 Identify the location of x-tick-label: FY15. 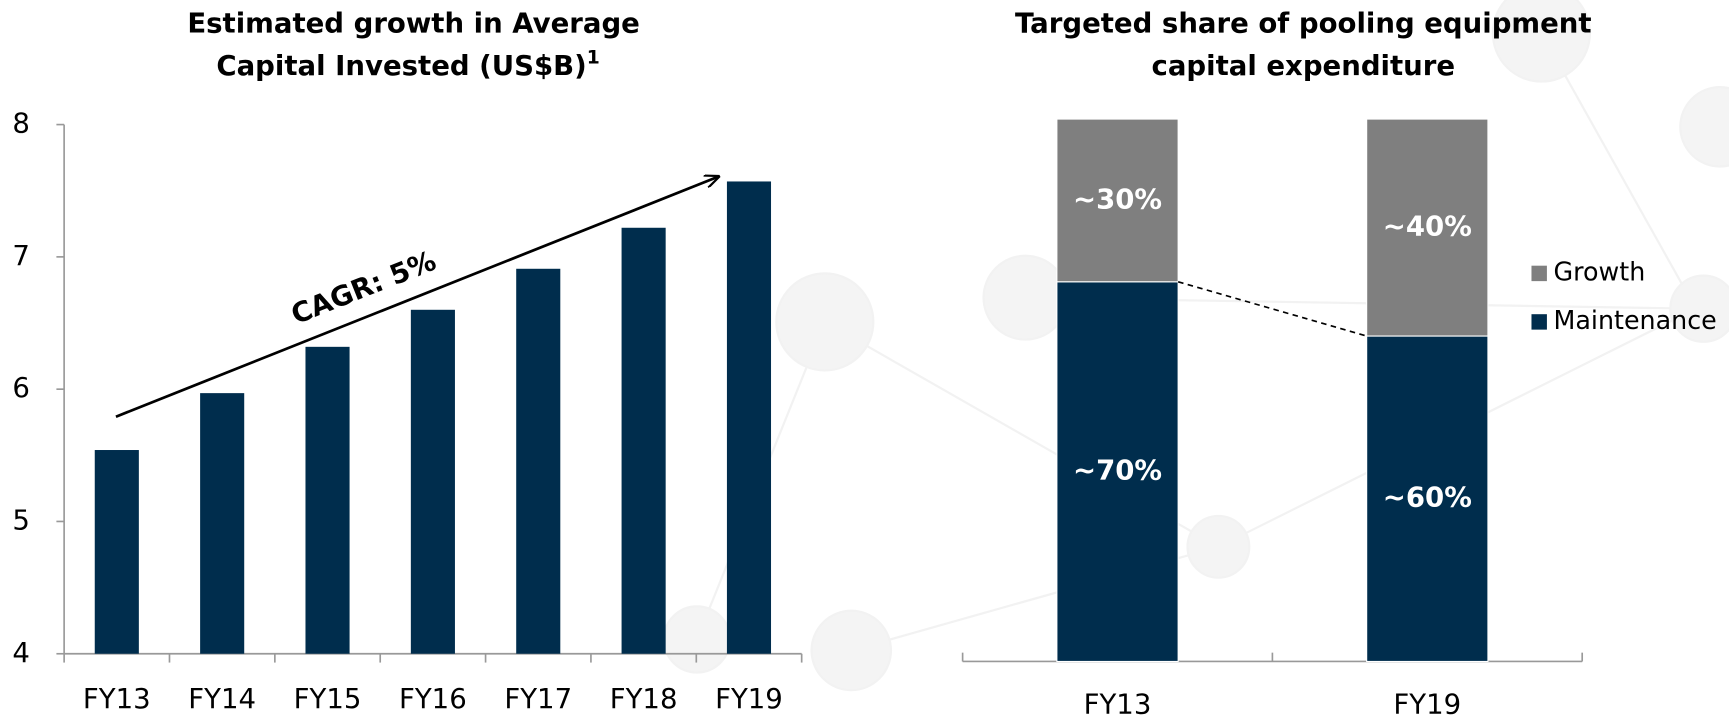
(328, 699).